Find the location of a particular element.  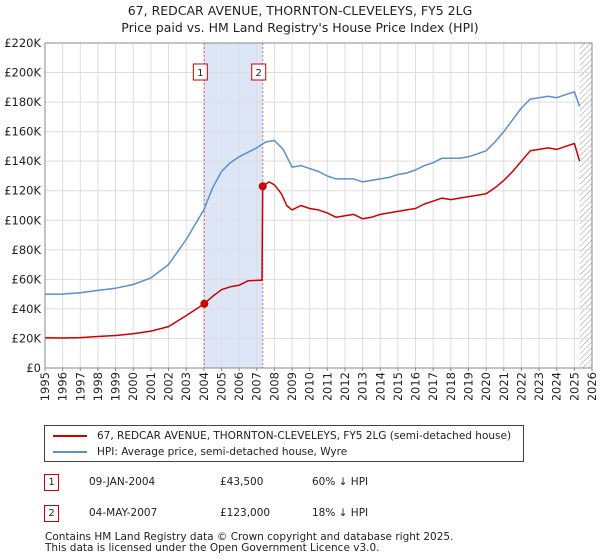

x-tick-label: 2026 is located at coordinates (592, 386).